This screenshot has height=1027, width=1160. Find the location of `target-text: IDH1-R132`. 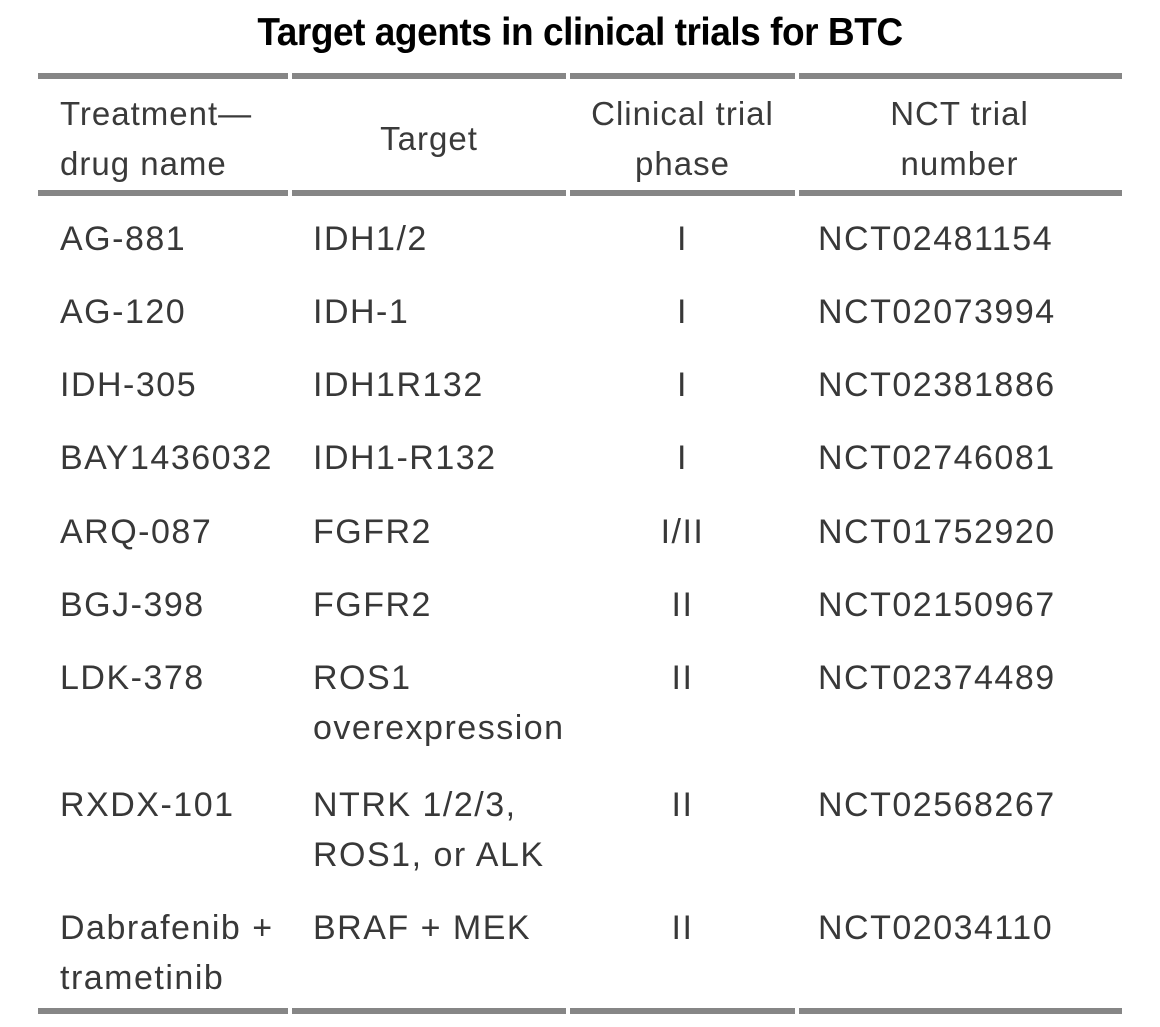

target-text: IDH1-R132 is located at coordinates (405, 458).